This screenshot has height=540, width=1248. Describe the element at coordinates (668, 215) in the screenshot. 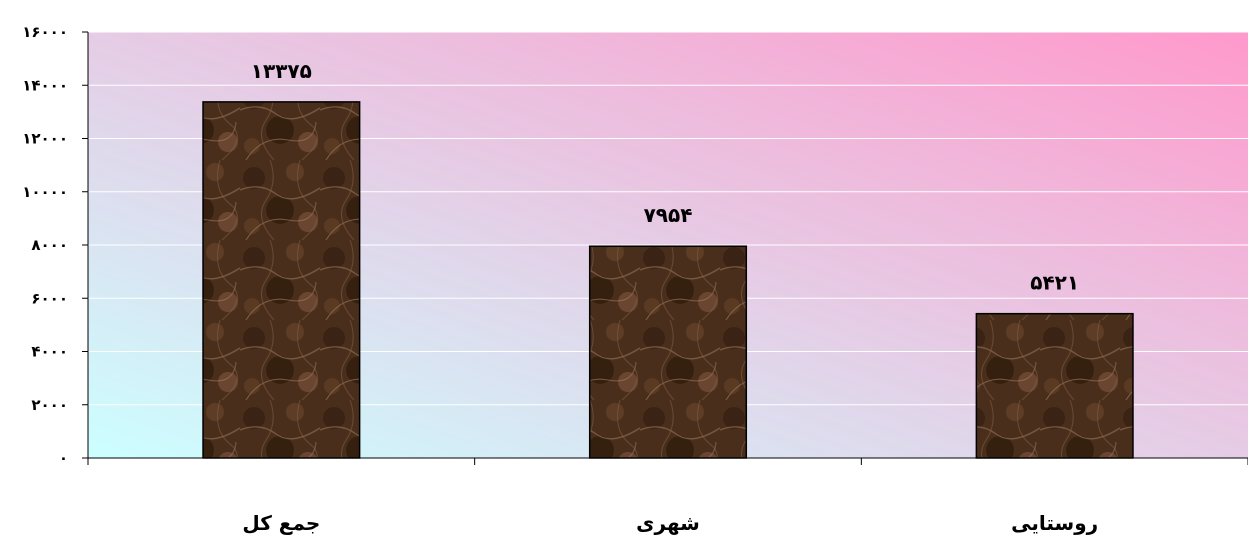

I see `data-label: ۷۹۵۴` at that location.